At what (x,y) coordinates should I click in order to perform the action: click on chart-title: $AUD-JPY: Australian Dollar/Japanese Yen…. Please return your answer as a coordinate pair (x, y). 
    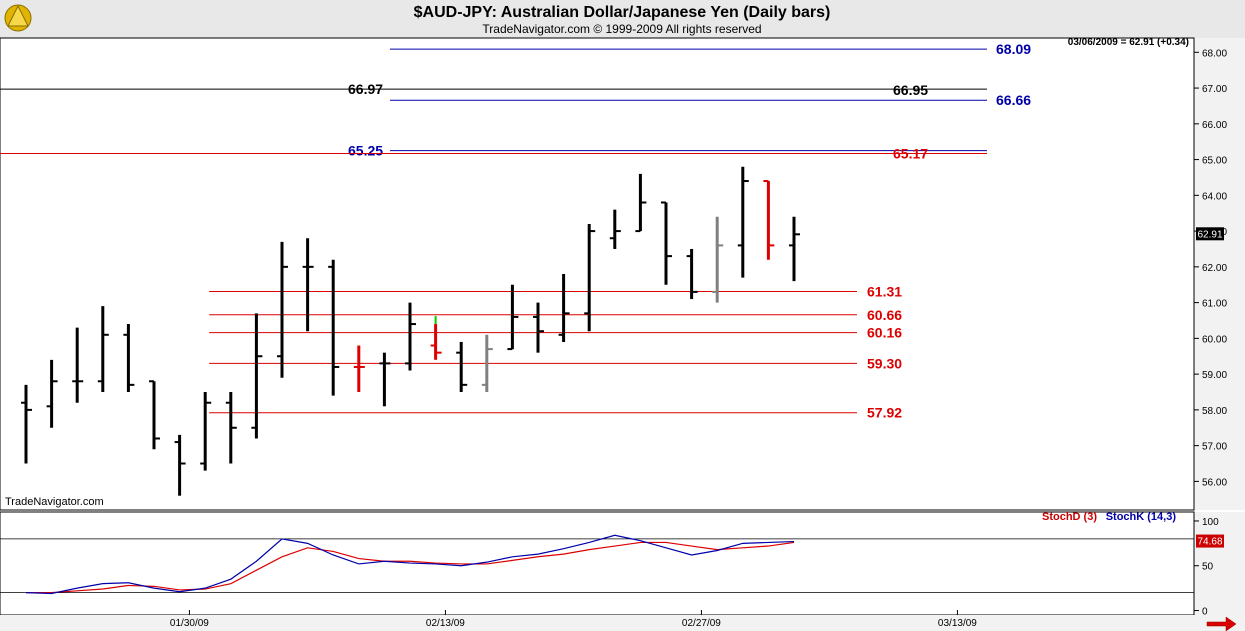
    Looking at the image, I should click on (622, 12).